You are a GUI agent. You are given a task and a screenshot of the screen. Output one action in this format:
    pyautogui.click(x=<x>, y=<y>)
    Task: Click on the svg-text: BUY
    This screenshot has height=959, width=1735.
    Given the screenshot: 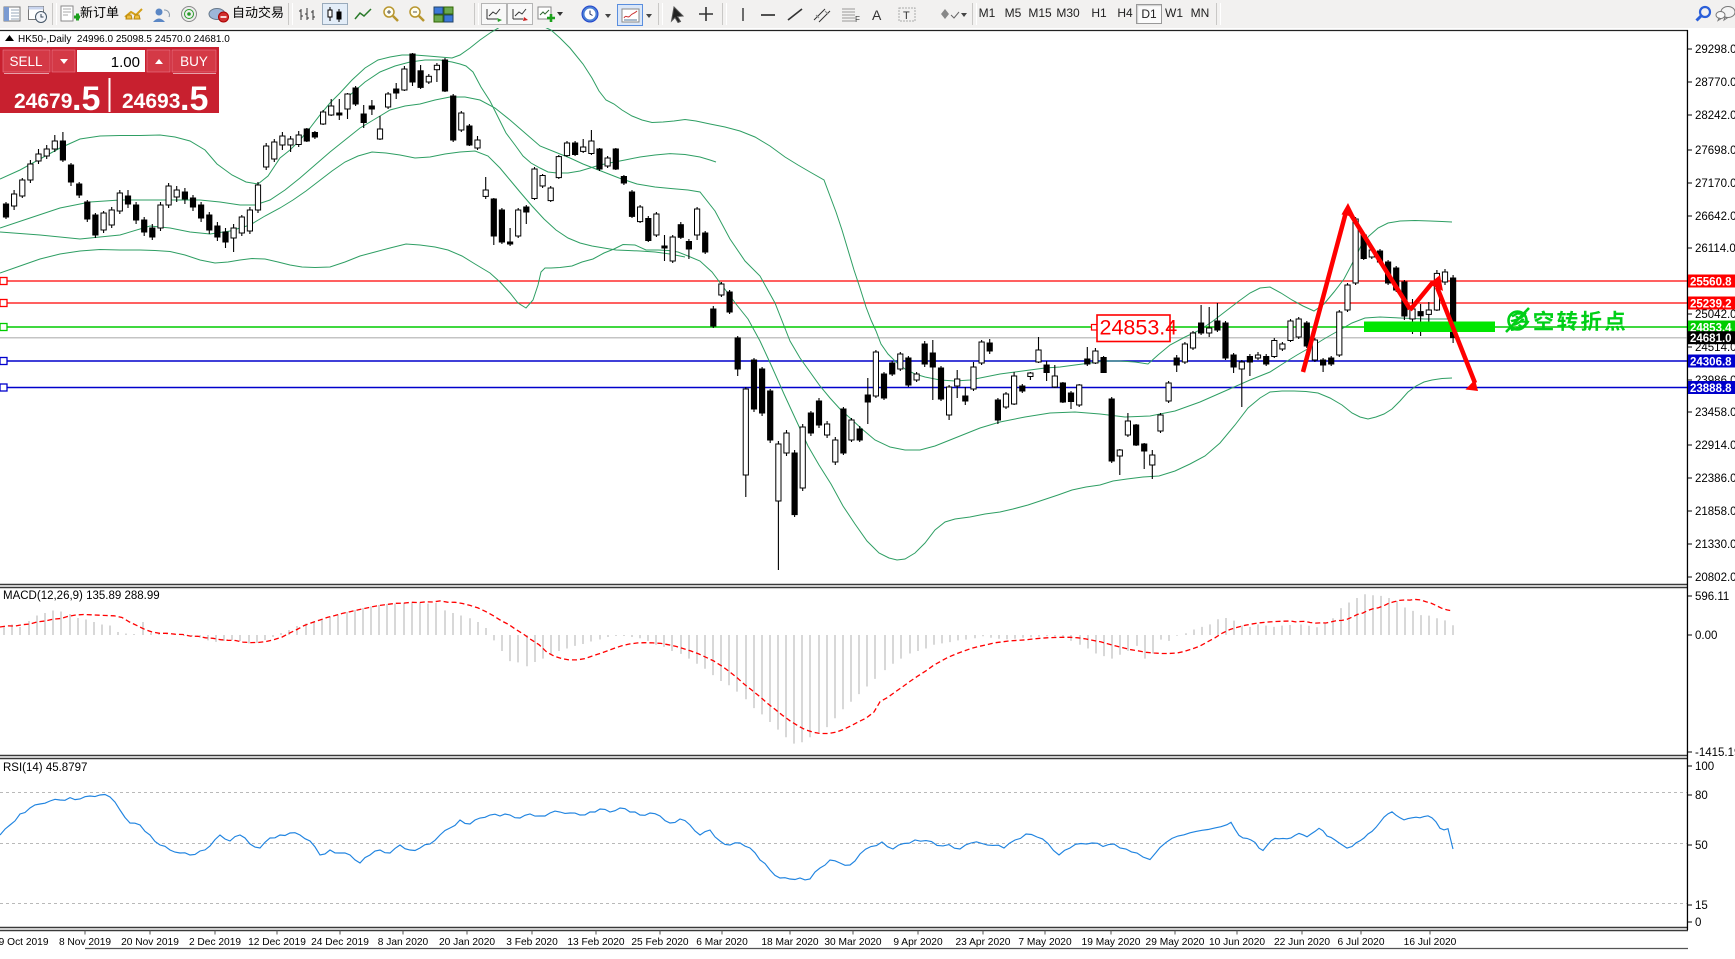 What is the action you would take?
    pyautogui.click(x=194, y=61)
    